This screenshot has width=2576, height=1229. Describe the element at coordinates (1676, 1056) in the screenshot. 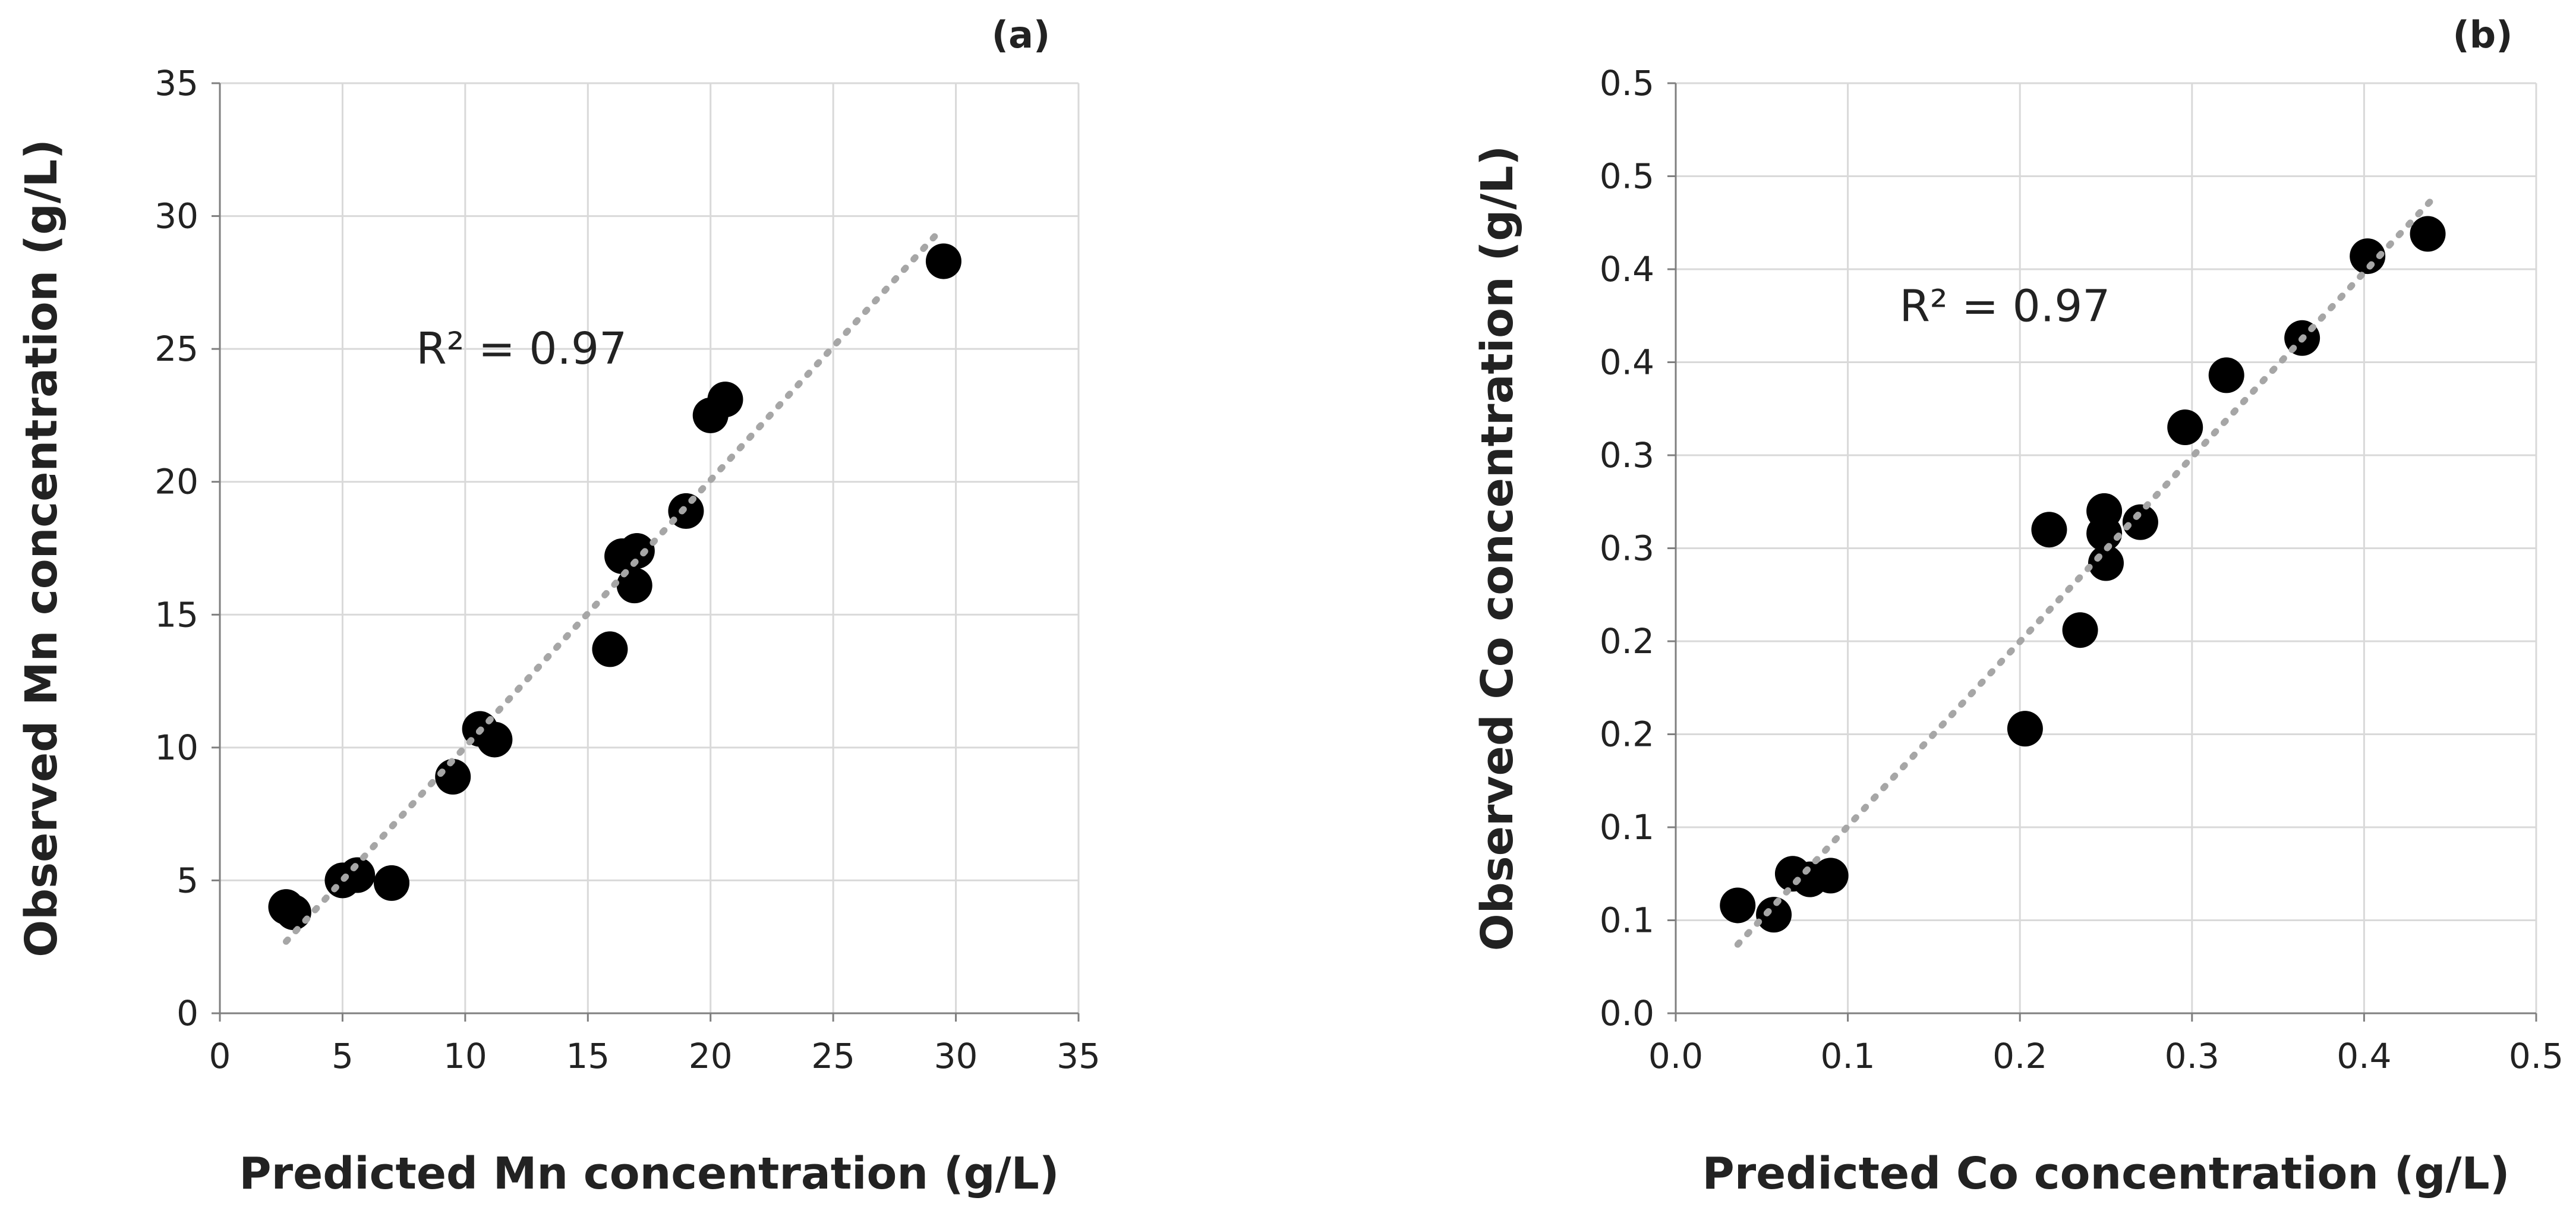

I see `x-tick-label: 0.0` at that location.